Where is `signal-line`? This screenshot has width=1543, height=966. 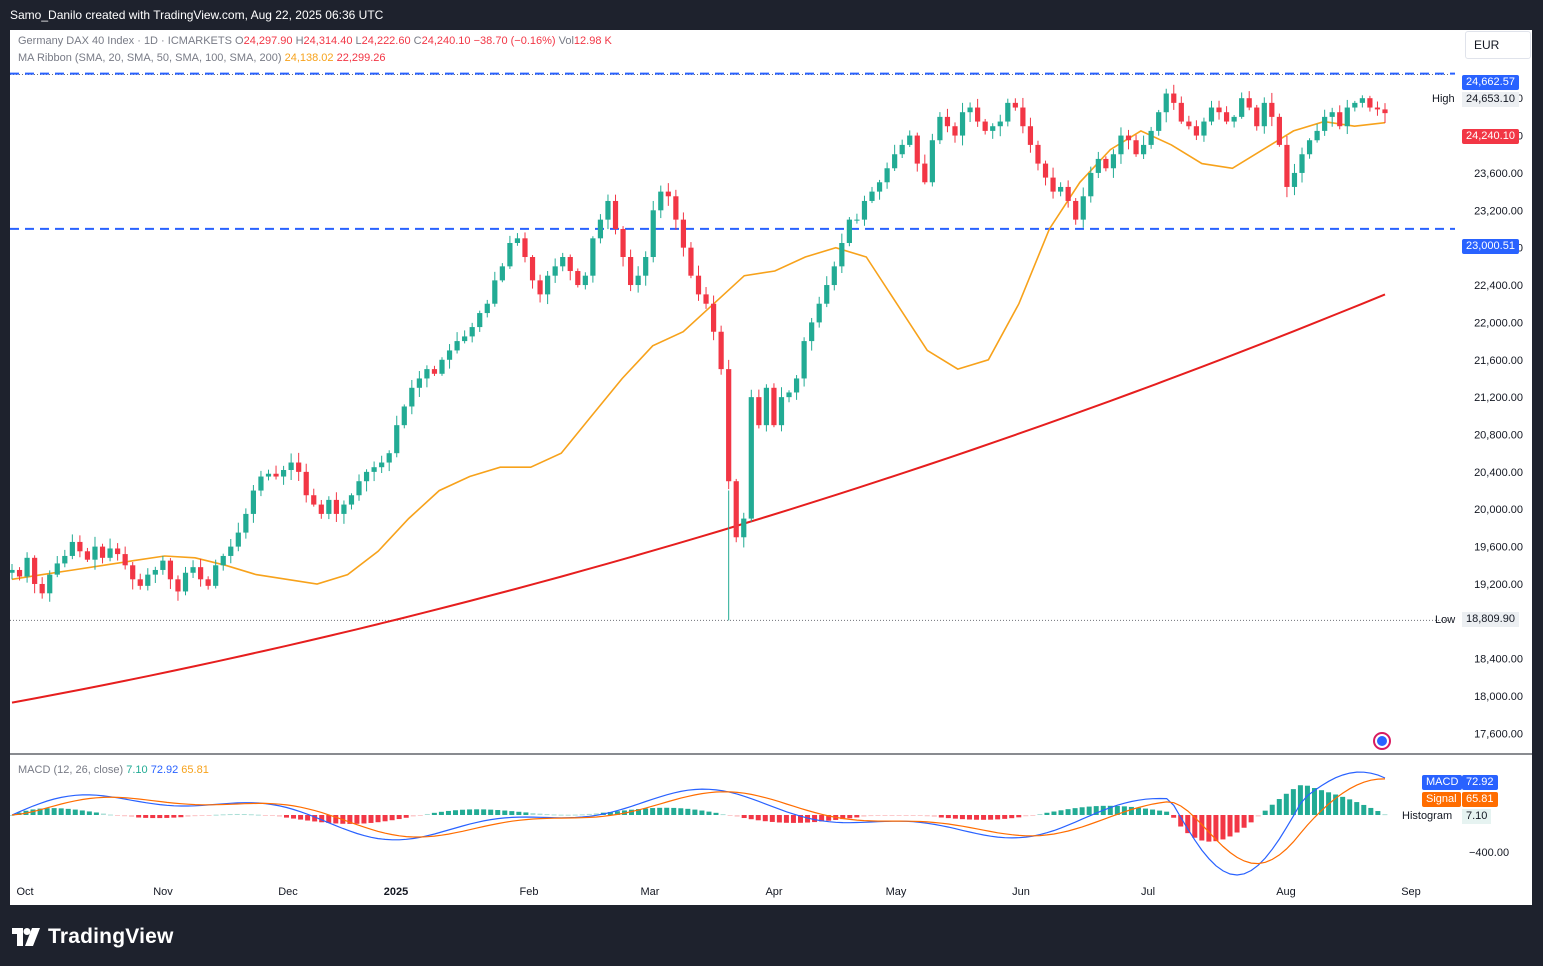 signal-line is located at coordinates (698, 821).